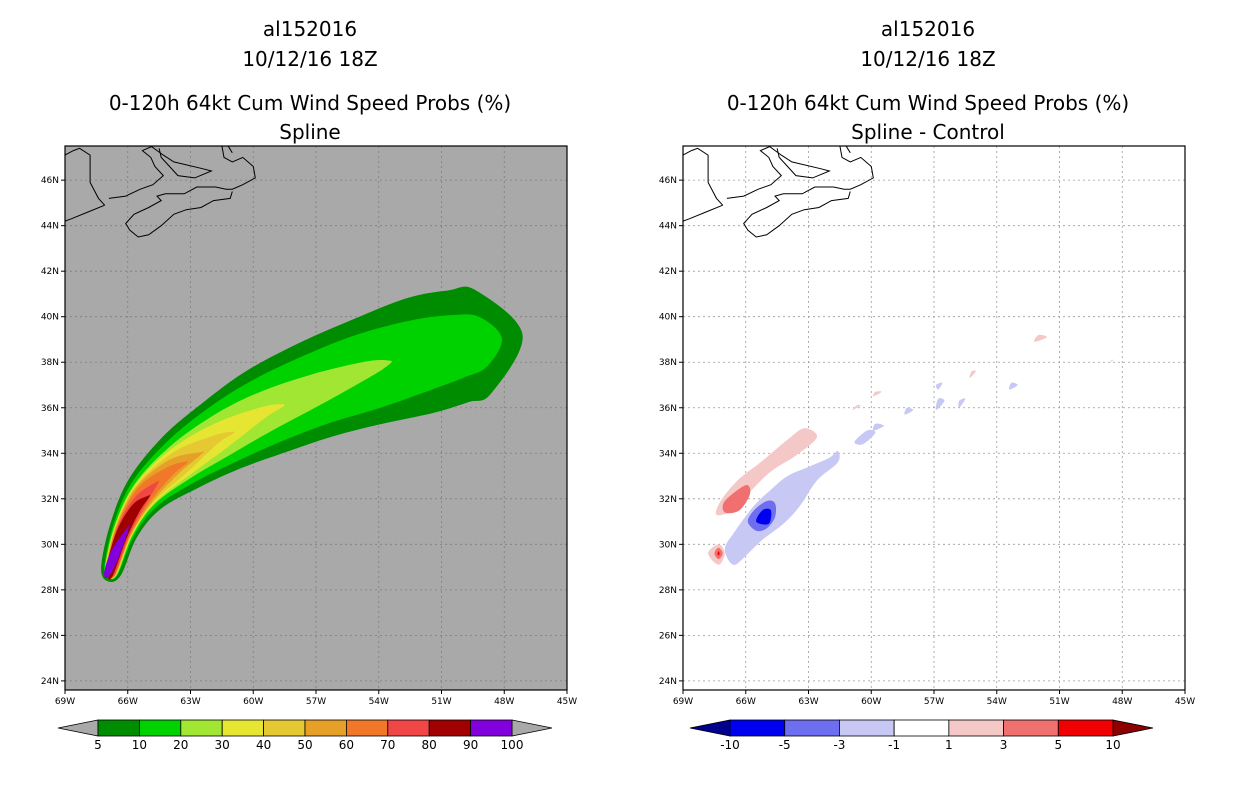 This screenshot has height=804, width=1236. I want to click on x-tick-label: 45W, so click(567, 702).